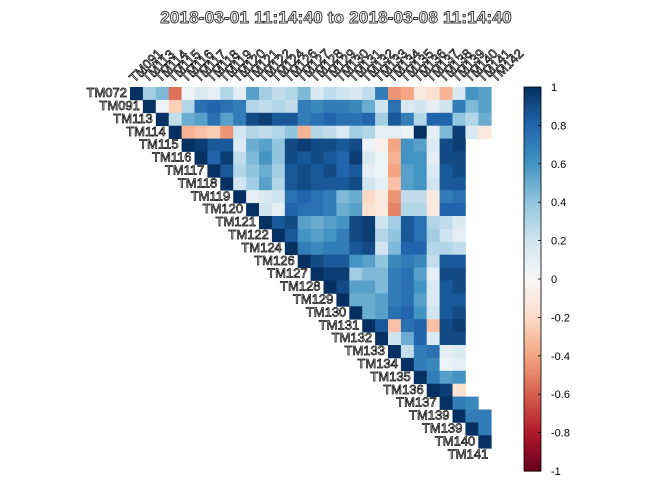 The height and width of the screenshot is (480, 672). I want to click on row-label: TM131, so click(339, 324).